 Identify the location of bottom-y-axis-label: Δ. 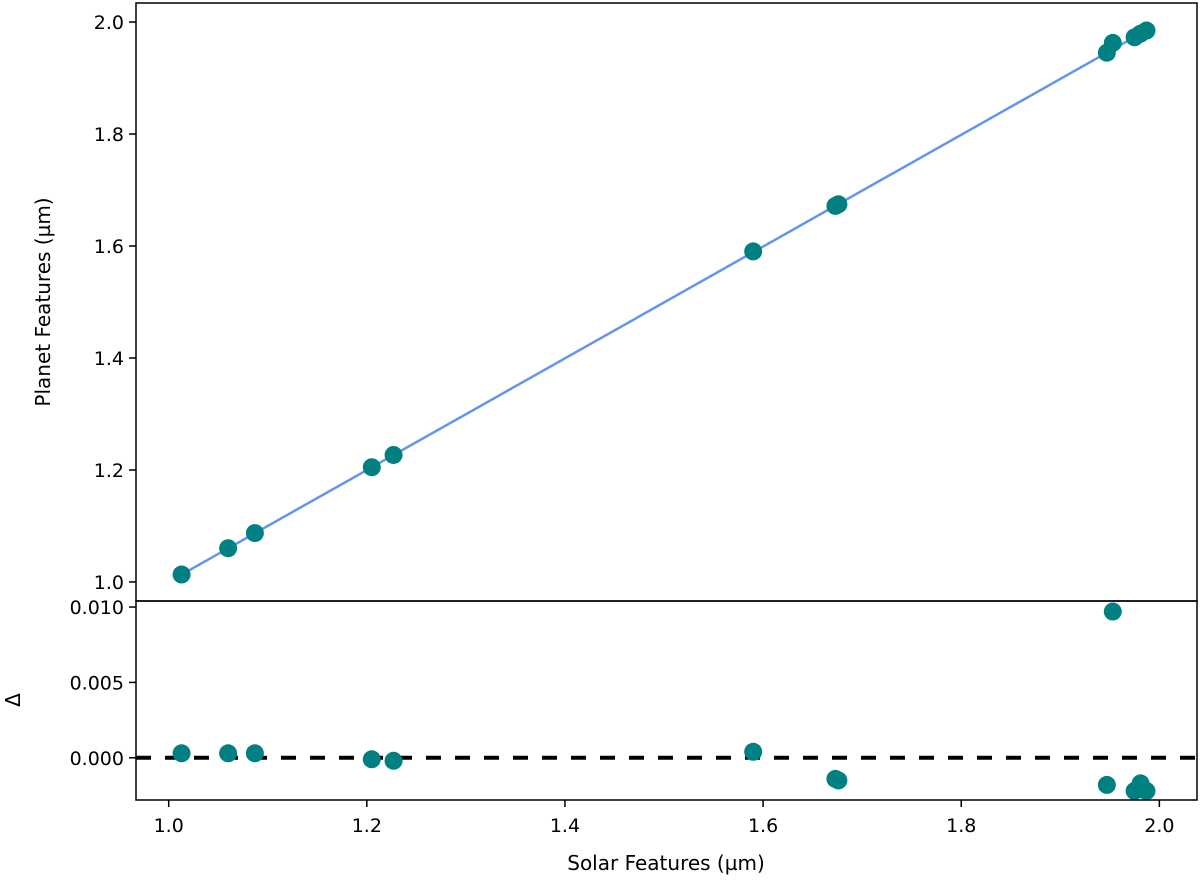
(13, 700).